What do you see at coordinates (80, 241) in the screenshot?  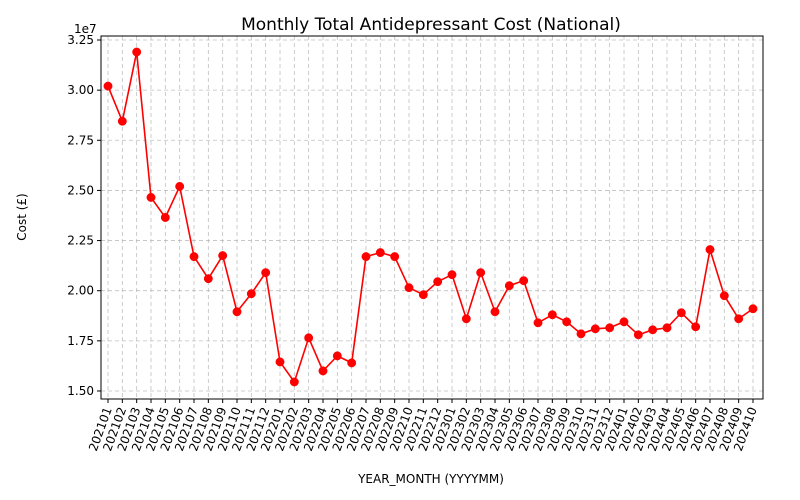 I see `y-tick-label: 2.25` at bounding box center [80, 241].